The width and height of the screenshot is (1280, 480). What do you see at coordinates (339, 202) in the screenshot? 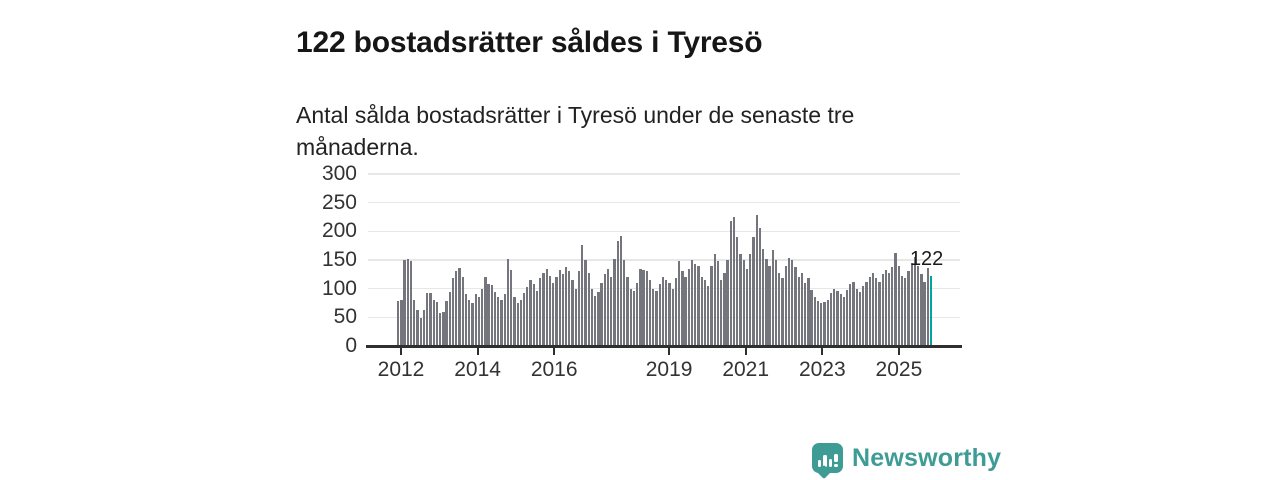
I see `y-axis-label: 250` at bounding box center [339, 202].